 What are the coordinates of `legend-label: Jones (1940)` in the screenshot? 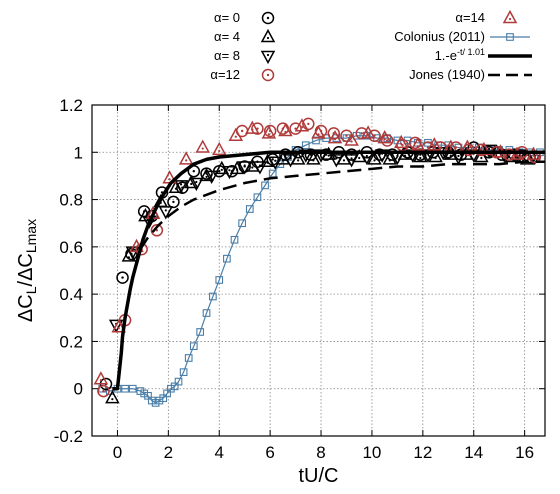 It's located at (447, 74).